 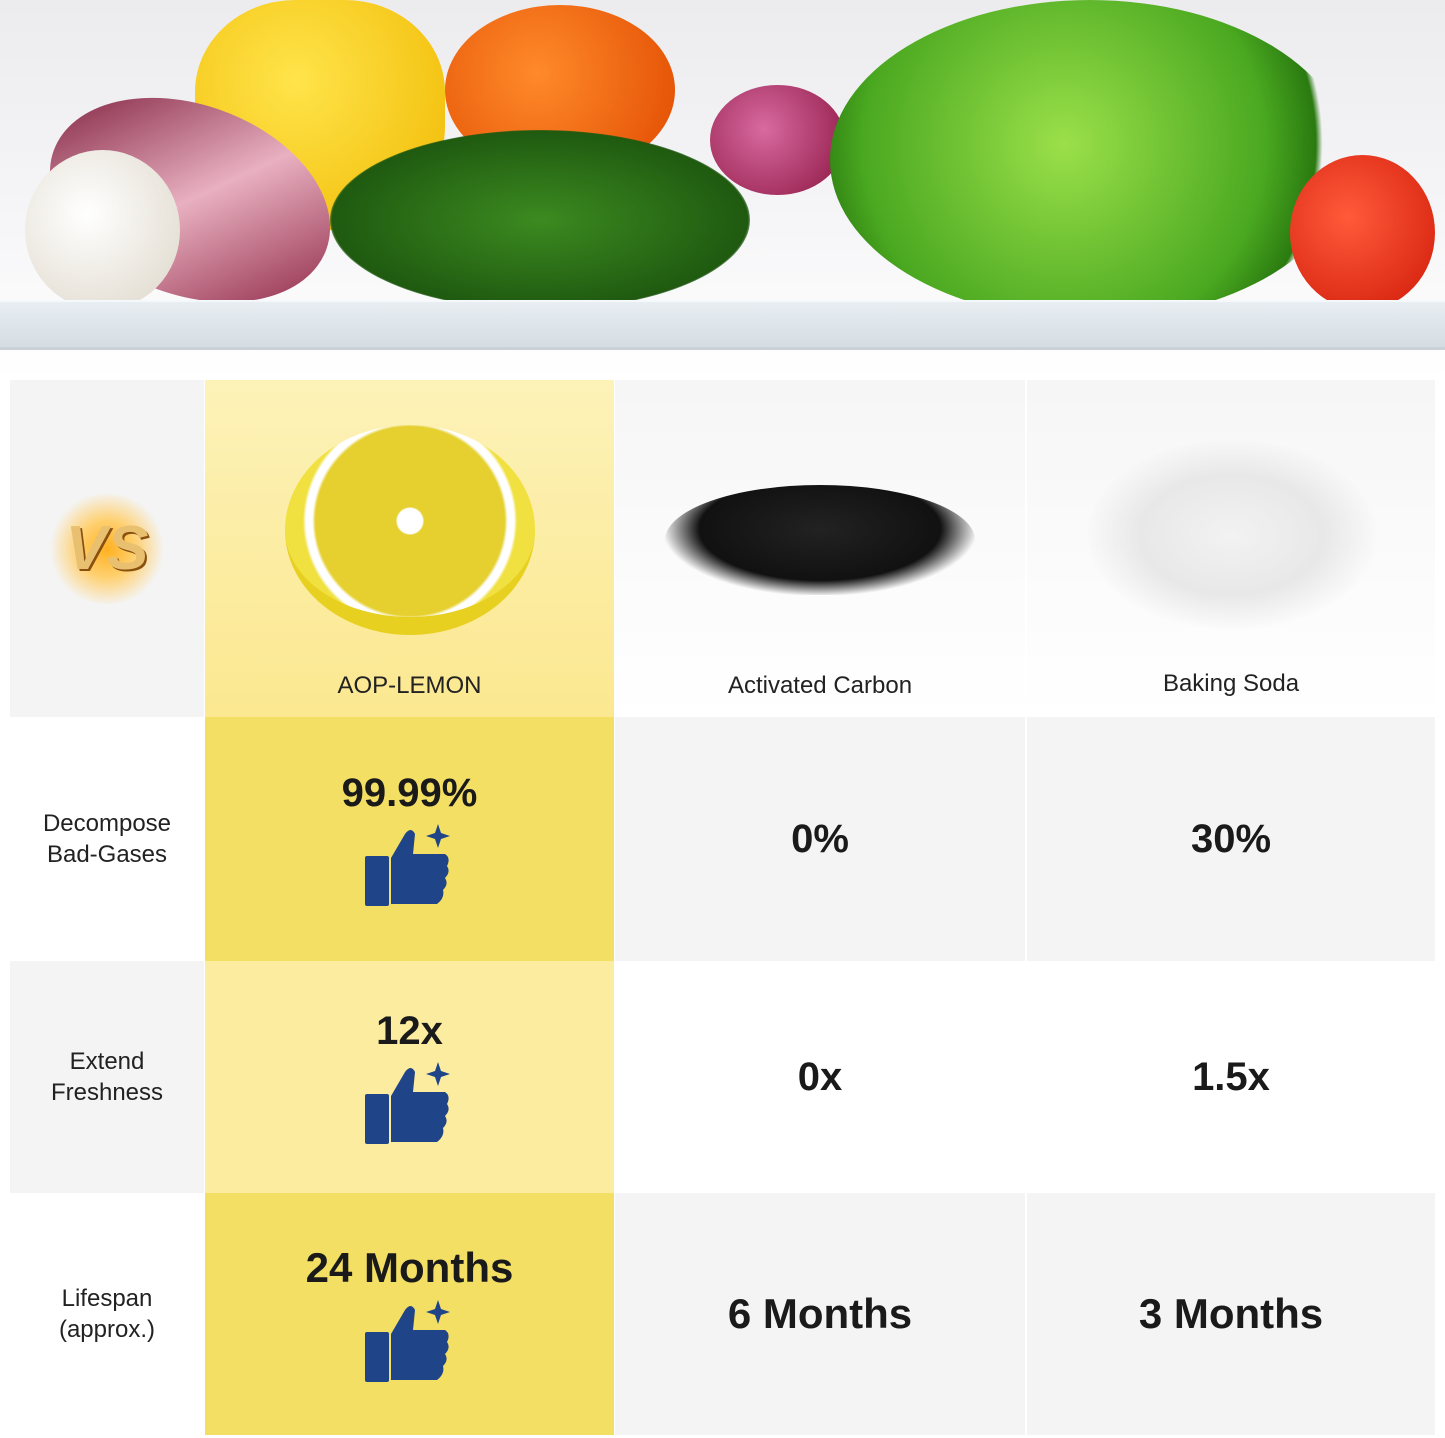 I want to click on row-label-line: Lifespan, so click(x=107, y=1298).